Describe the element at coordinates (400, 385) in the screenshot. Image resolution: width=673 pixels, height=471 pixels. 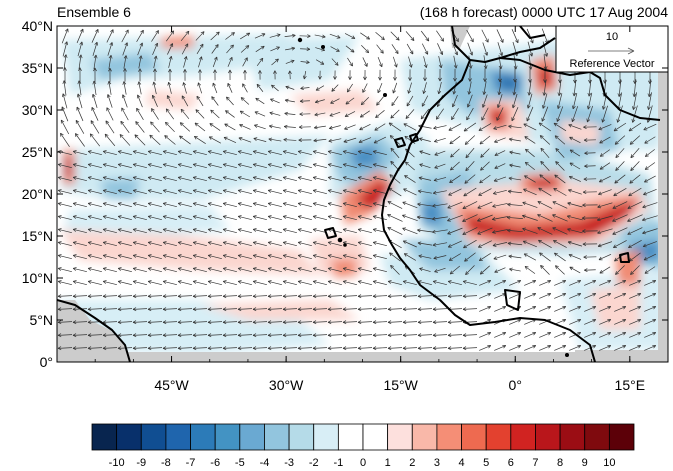
I see `lon-tick-label: 15°W` at that location.